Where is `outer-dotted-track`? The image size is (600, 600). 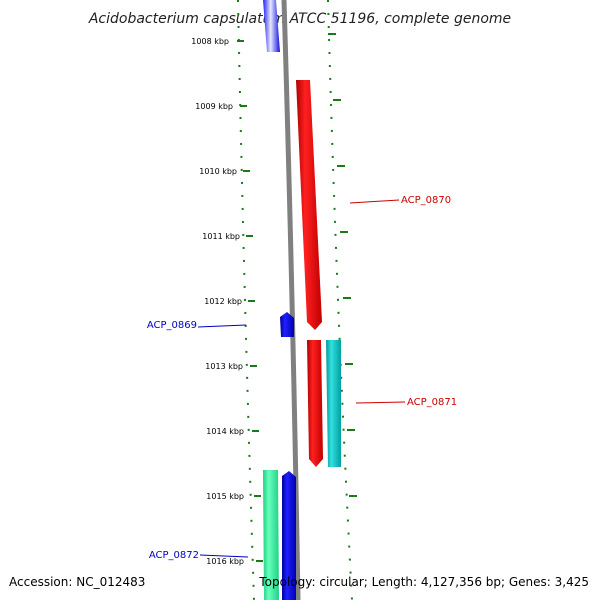
outer-dotted-track is located at coordinates (340, 300).